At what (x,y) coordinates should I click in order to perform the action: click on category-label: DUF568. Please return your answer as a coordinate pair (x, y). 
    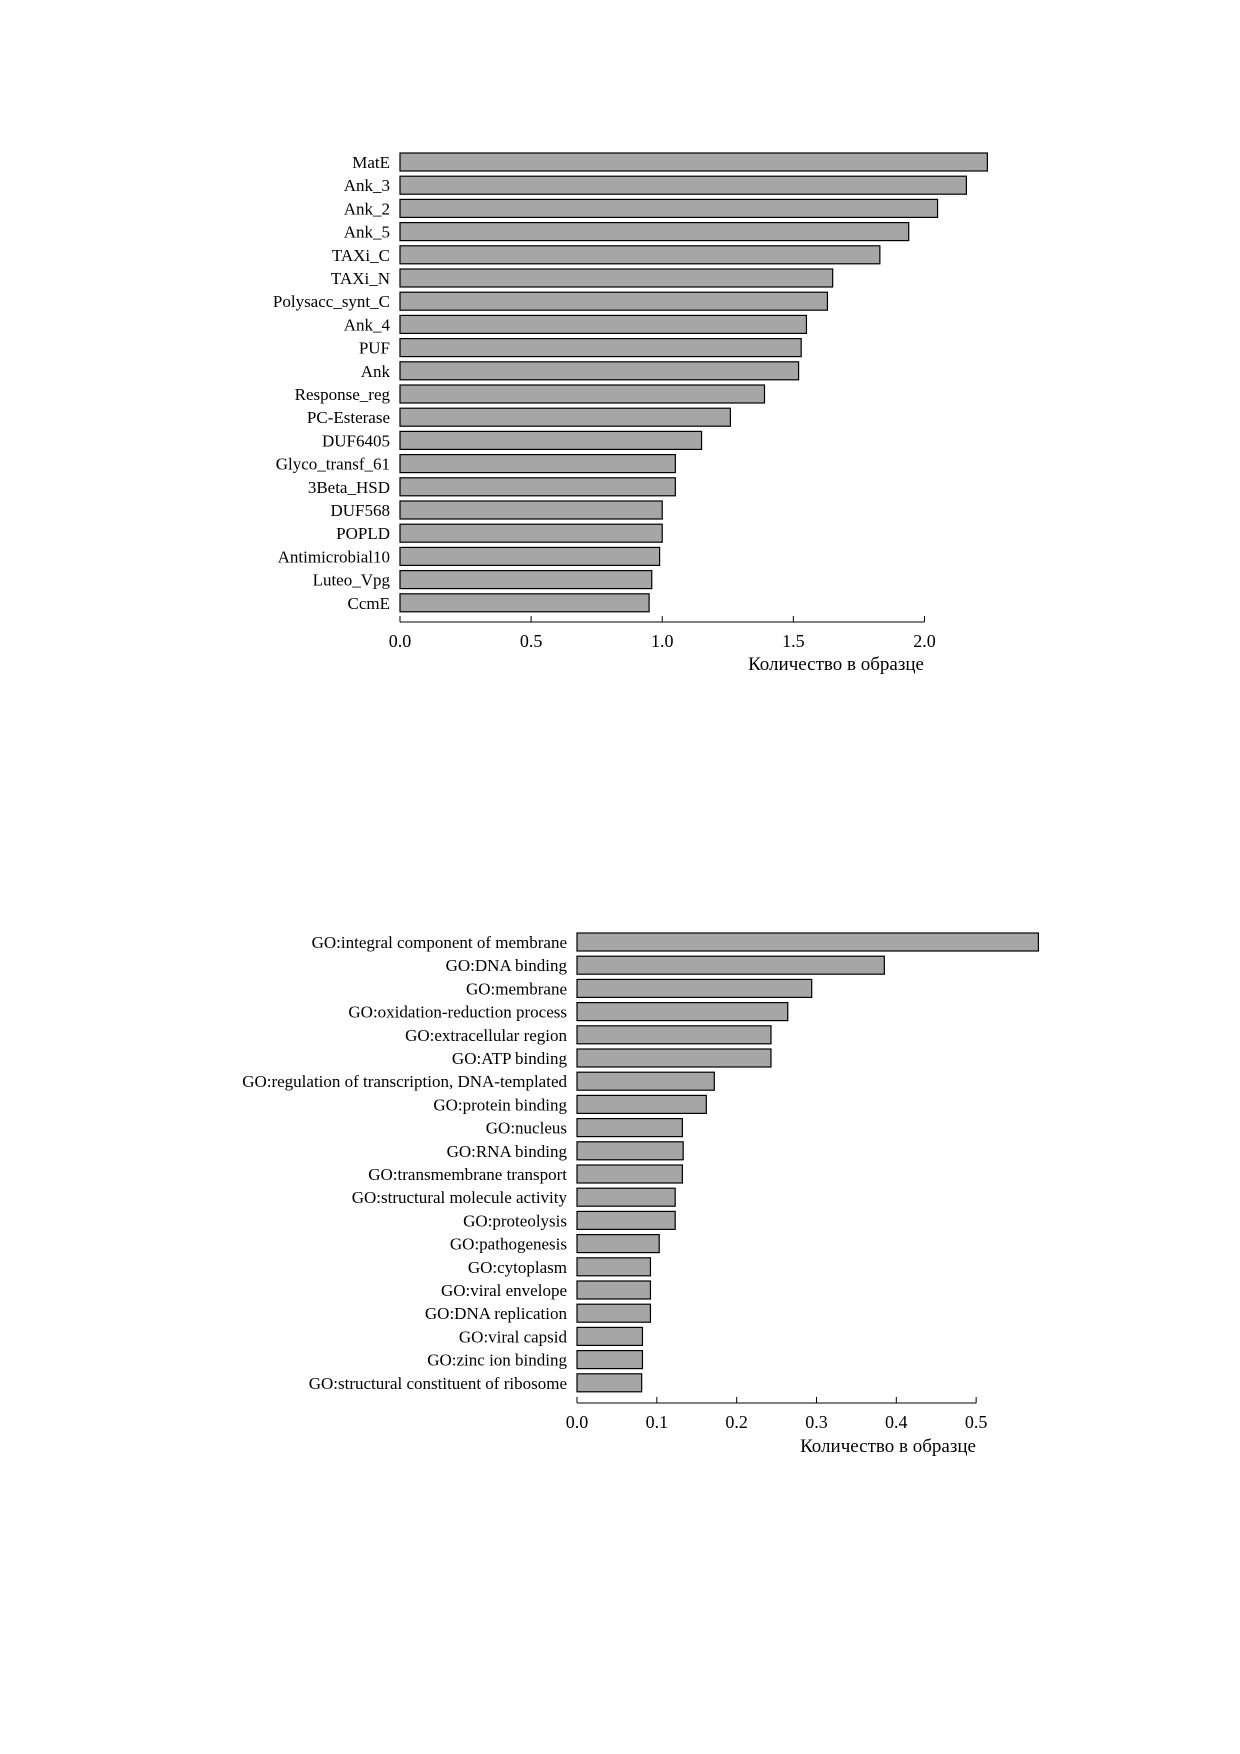
    Looking at the image, I should click on (360, 510).